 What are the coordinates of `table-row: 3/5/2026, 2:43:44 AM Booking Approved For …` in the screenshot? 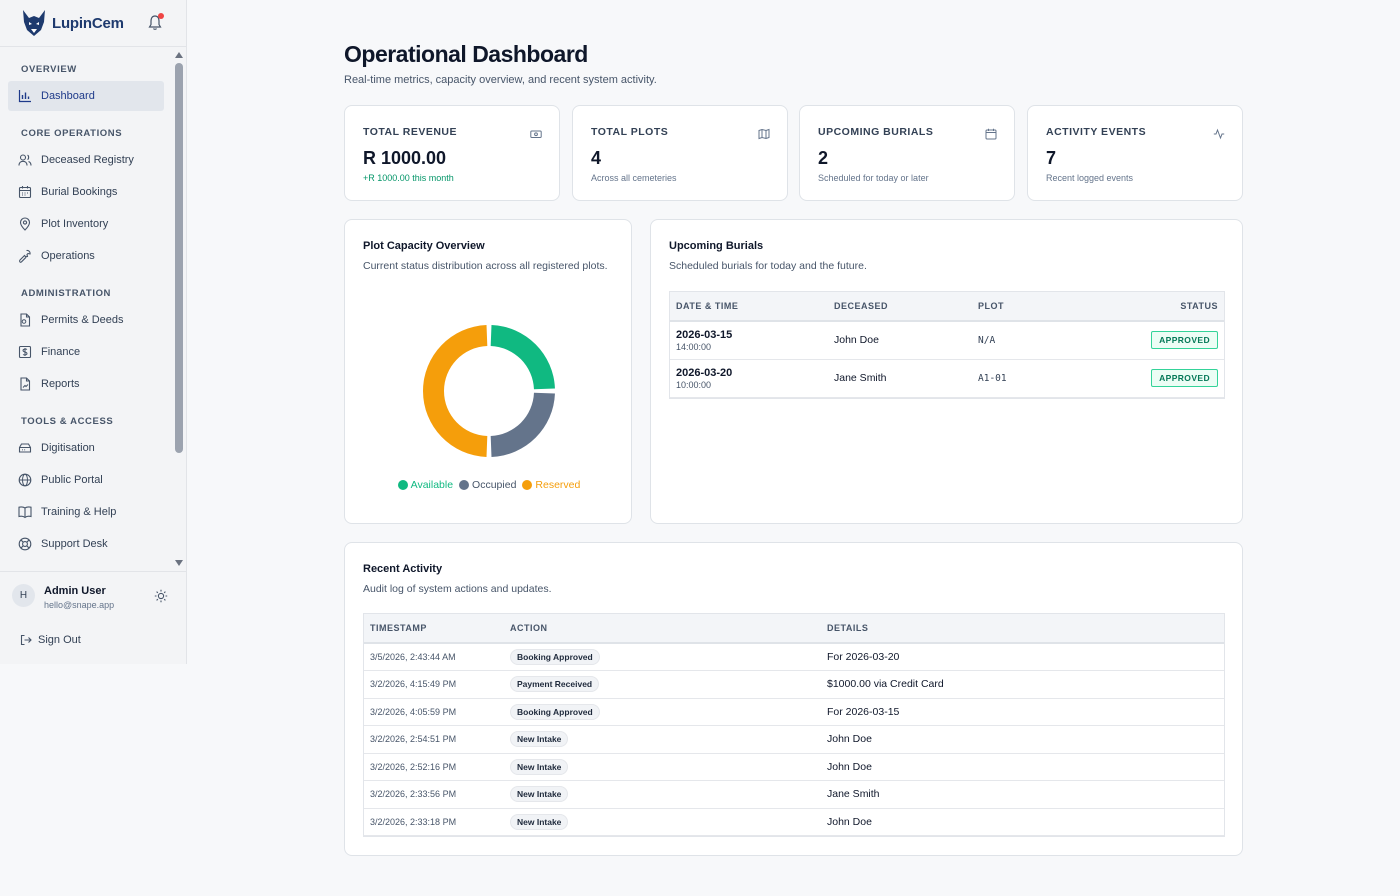 It's located at (794, 657).